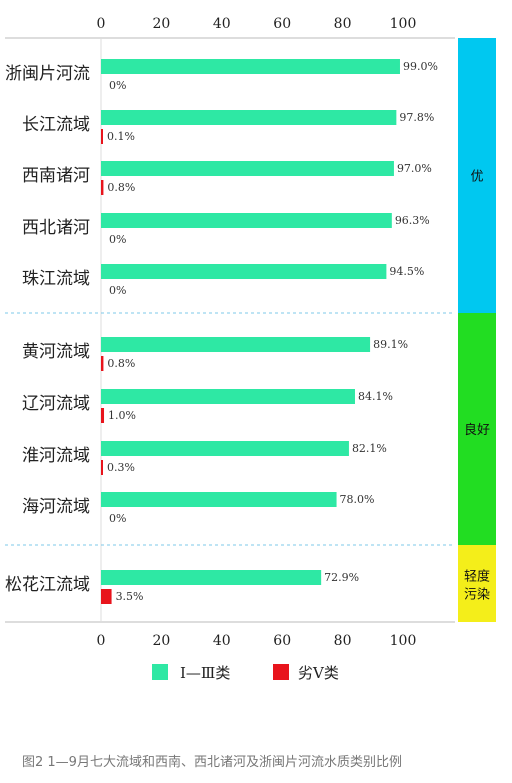 The height and width of the screenshot is (783, 512). I want to click on category-label: 海河流域, so click(56, 507).